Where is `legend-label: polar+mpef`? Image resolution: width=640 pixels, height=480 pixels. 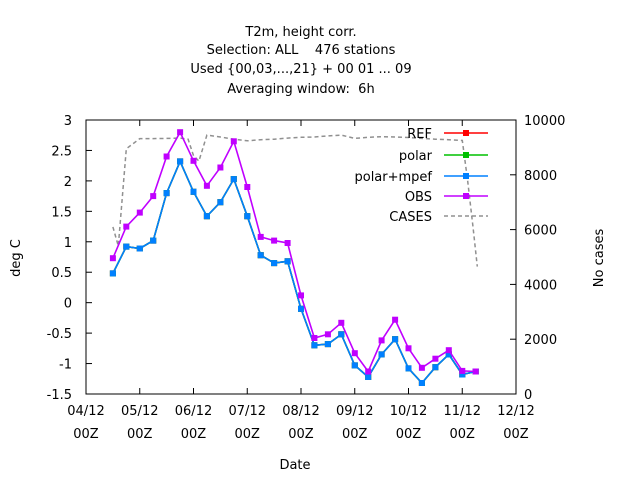 legend-label: polar+mpef is located at coordinates (393, 177).